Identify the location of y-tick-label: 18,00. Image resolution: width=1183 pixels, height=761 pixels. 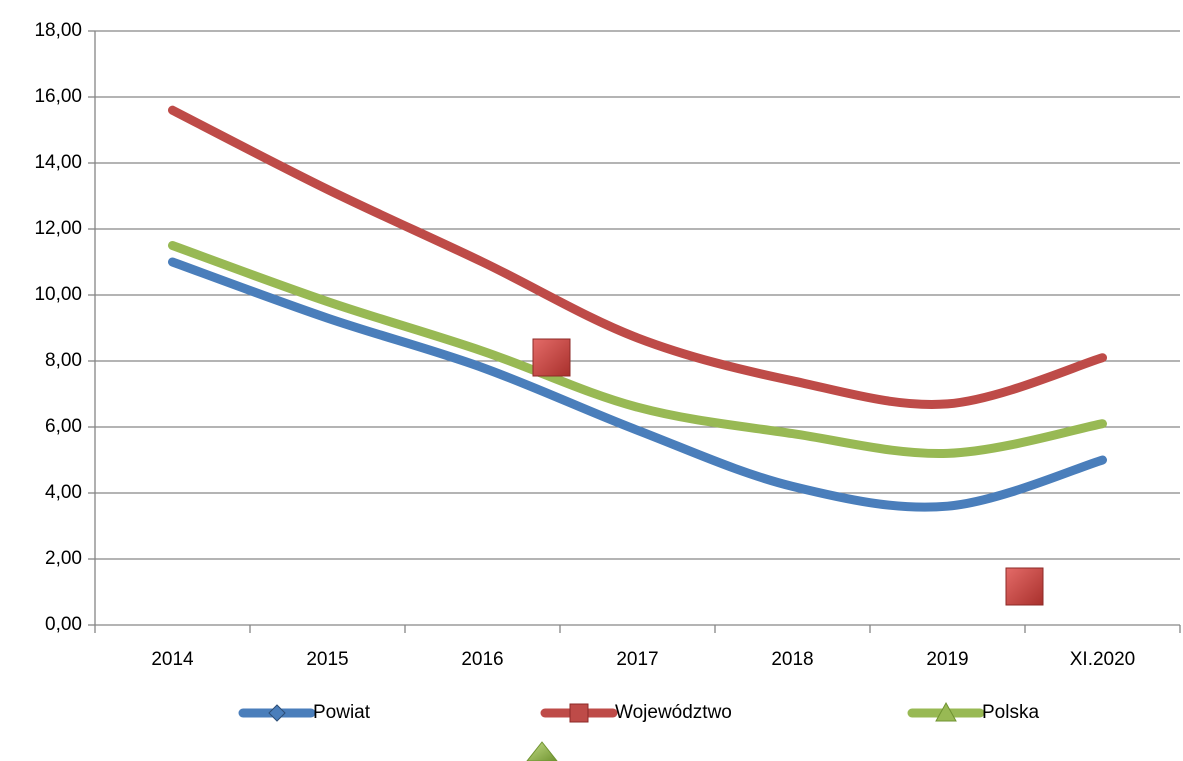
(58, 30).